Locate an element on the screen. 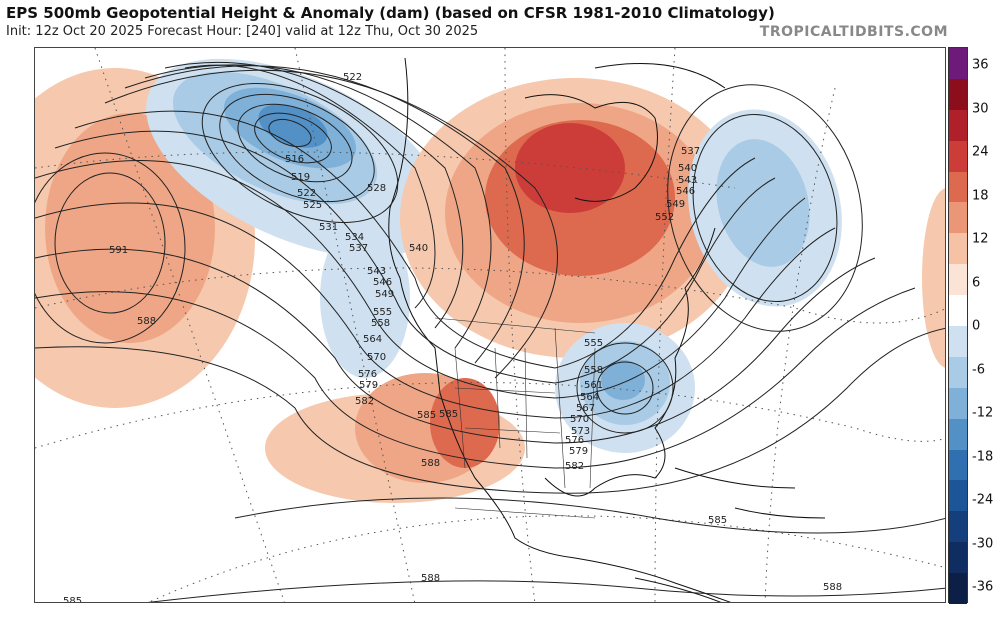 This screenshot has width=1000, height=623. contour-label: 525 is located at coordinates (312, 205).